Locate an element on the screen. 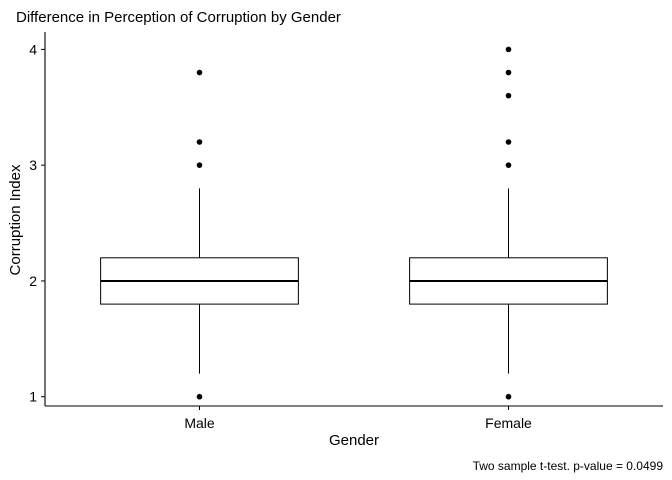  y-axis-title: Corruption Index is located at coordinates (15, 219).